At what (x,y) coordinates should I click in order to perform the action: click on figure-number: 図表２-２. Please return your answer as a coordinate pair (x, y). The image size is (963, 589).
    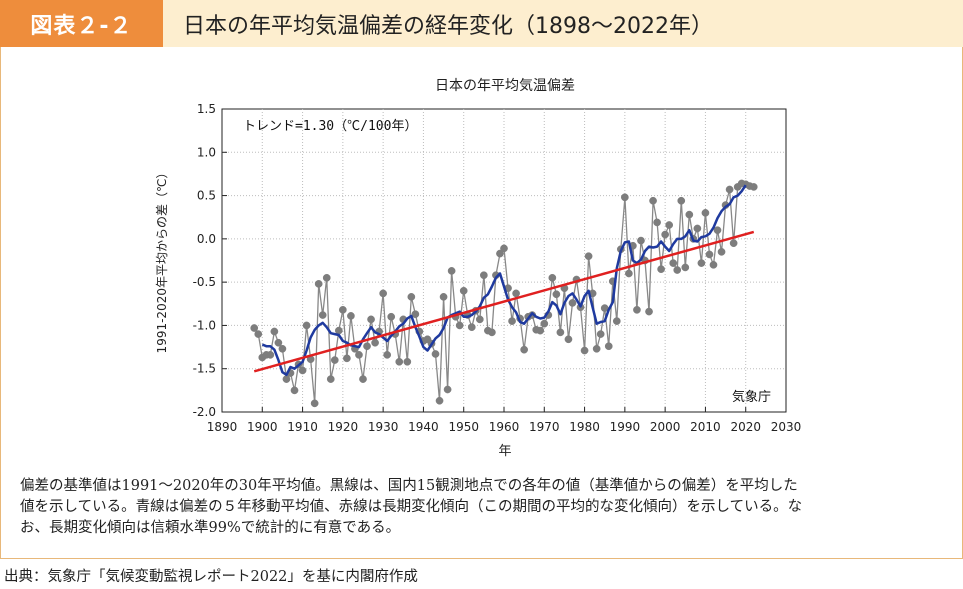
    Looking at the image, I should click on (81, 23).